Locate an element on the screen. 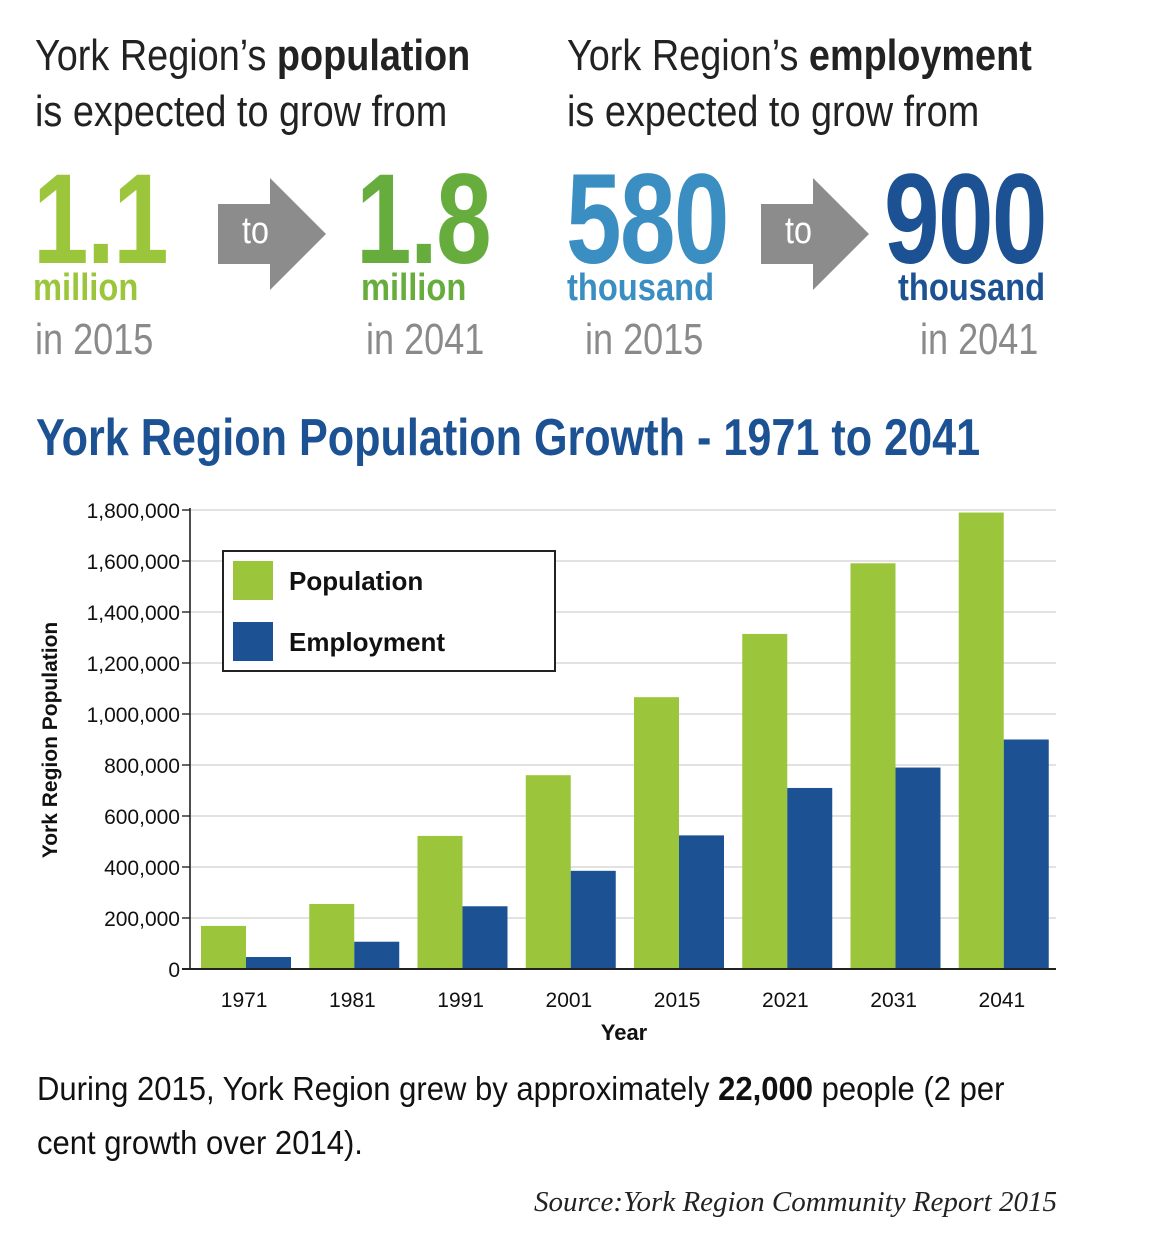 The image size is (1159, 1245). y-tick-label: 1,600,000 is located at coordinates (133, 562).